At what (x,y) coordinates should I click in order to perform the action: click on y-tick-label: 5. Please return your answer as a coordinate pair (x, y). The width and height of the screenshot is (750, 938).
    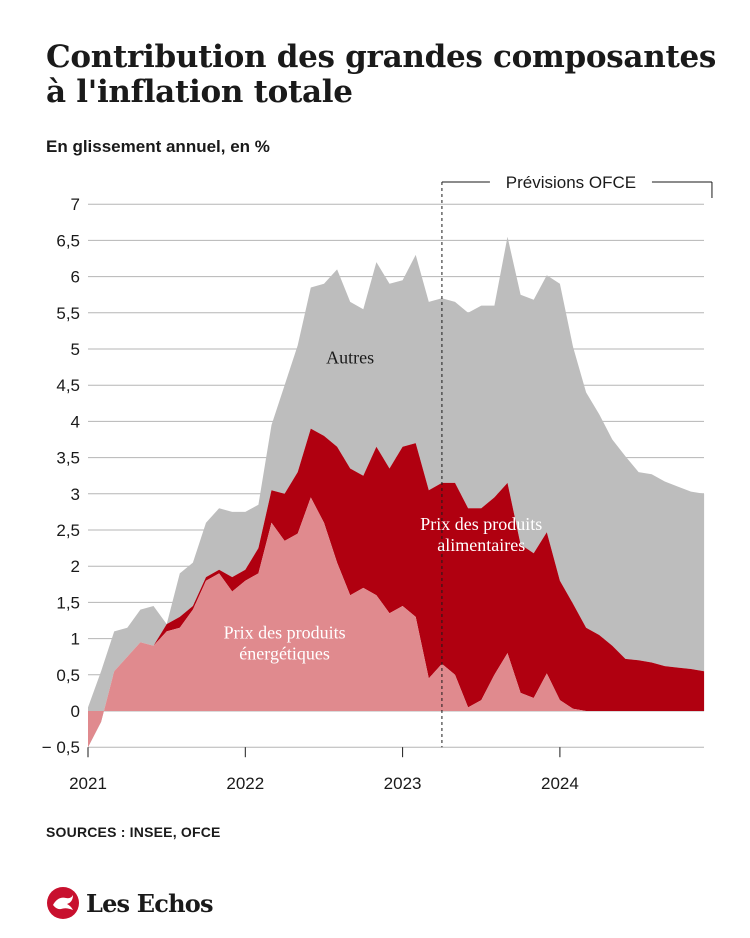
    Looking at the image, I should click on (75, 349).